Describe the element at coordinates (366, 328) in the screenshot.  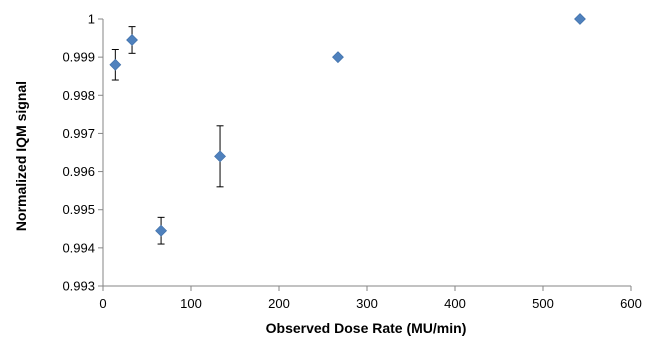
I see `x-axis-title: Observed Dose Rate (MU/min)` at that location.